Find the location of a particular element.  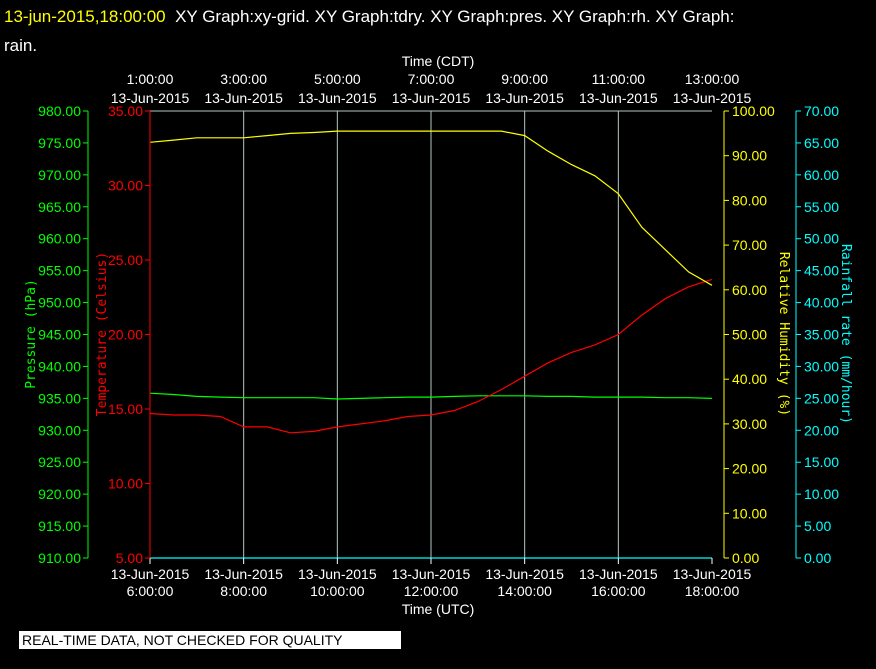

pressure-axis-title: Pressure (hPa) is located at coordinates (31, 334).